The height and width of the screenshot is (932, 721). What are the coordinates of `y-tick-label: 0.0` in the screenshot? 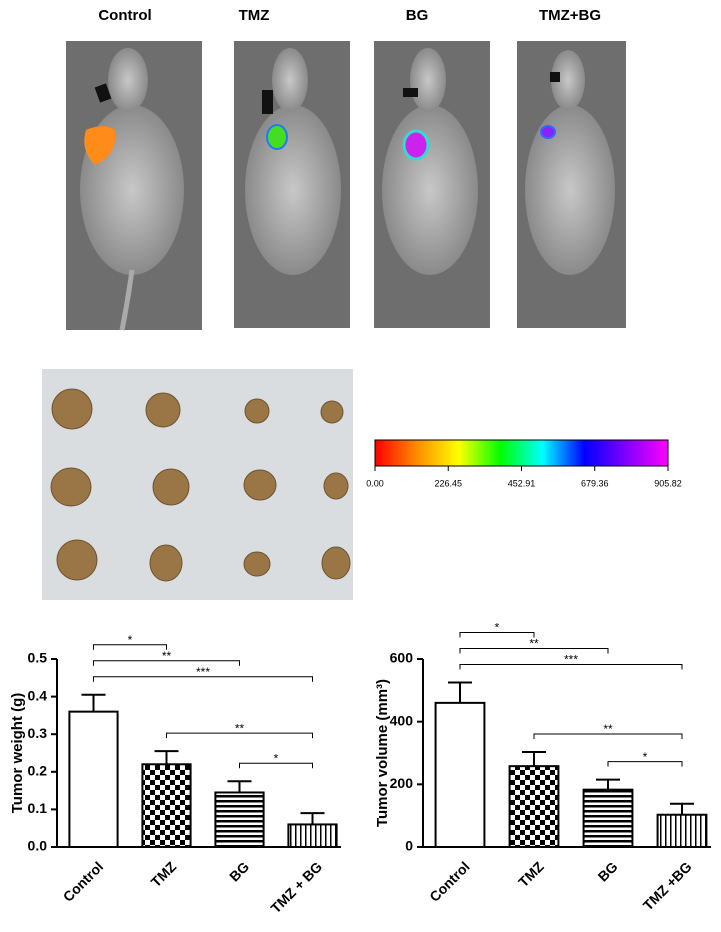 It's located at (38, 846).